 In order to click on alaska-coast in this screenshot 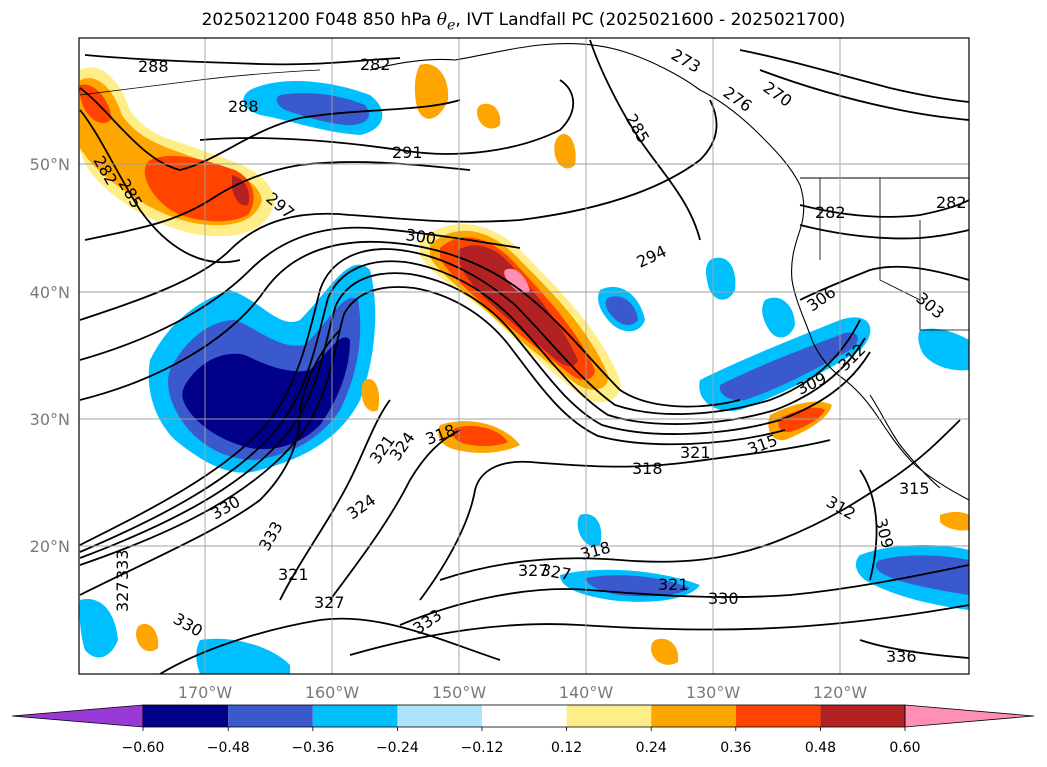, I will do `click(587, 137)`.